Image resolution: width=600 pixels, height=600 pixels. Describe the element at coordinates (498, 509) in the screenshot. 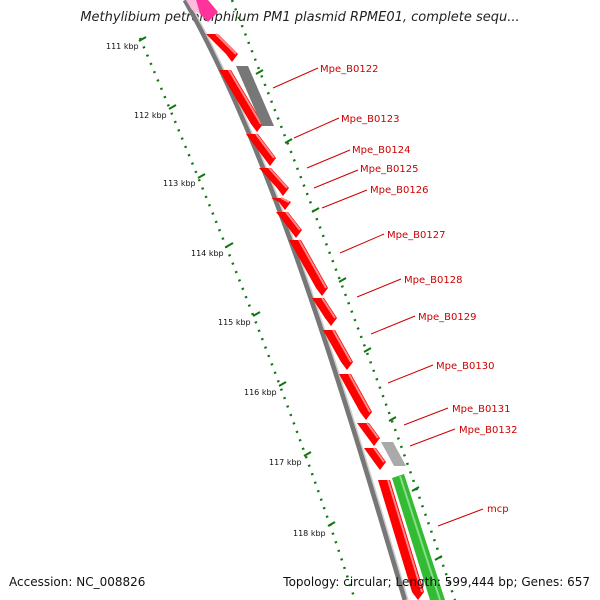

I see `gene-label: mcp` at that location.